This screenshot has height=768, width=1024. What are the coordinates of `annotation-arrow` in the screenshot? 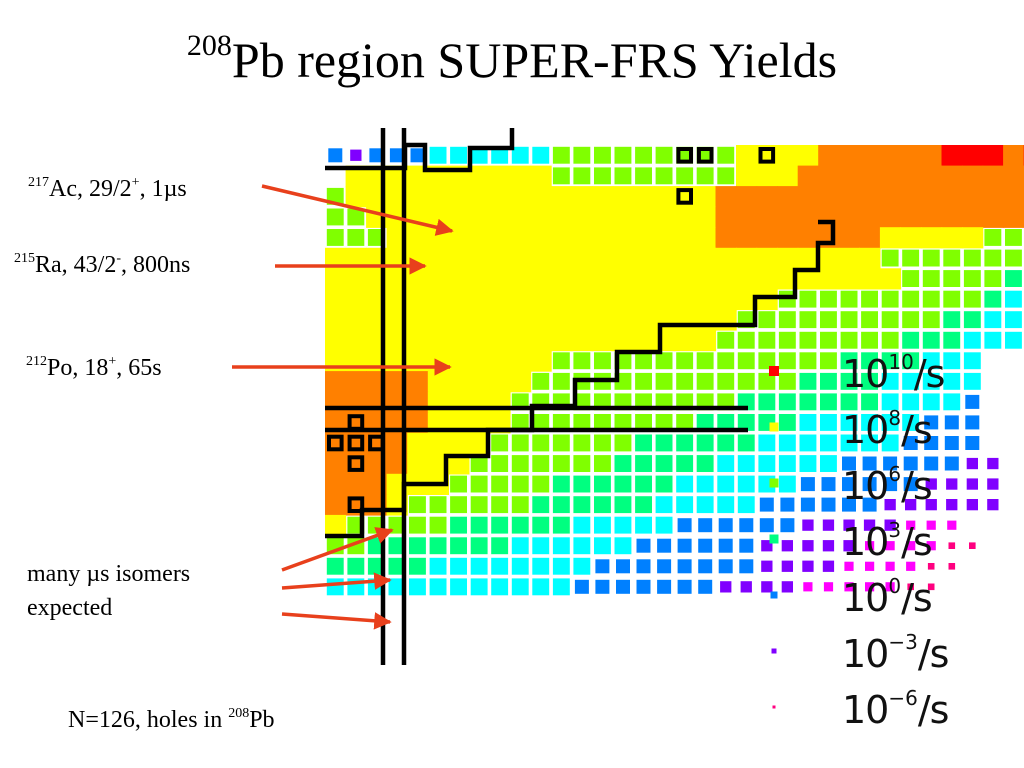 It's located at (336, 621).